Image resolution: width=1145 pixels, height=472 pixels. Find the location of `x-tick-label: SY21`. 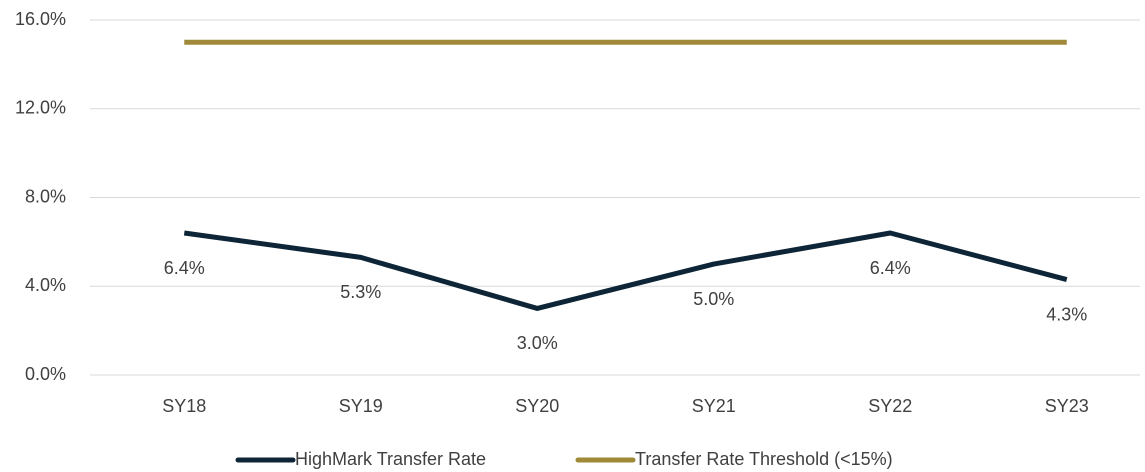

x-tick-label: SY21 is located at coordinates (714, 406).